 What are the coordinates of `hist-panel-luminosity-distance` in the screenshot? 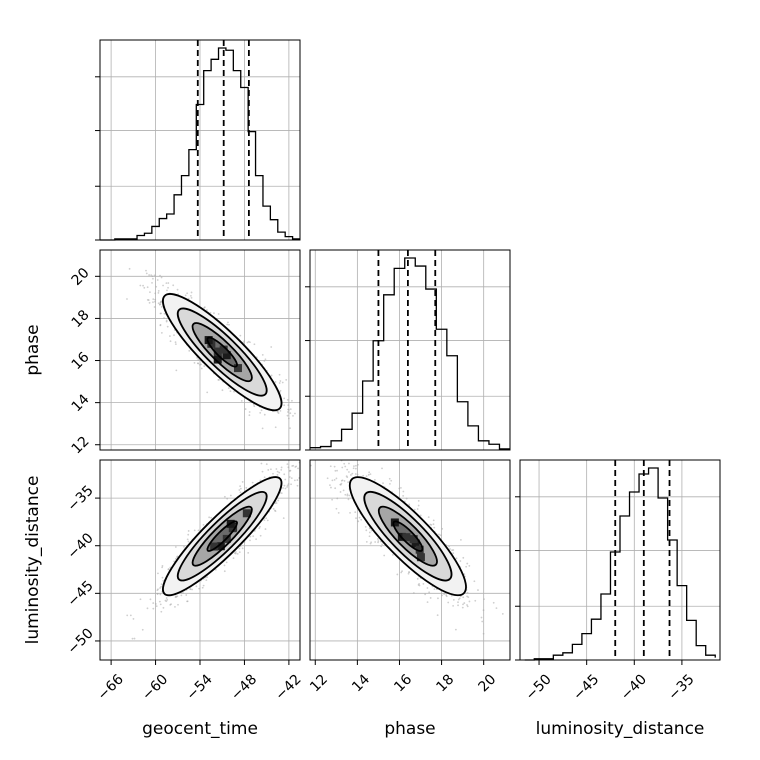 It's located at (618, 560).